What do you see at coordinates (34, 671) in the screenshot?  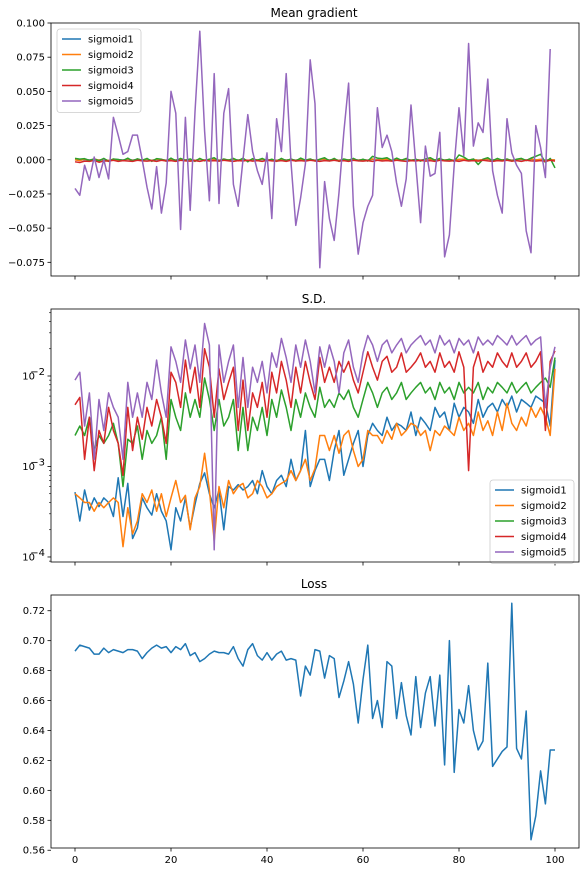 I see `y-tick-label: 0.68` at bounding box center [34, 671].